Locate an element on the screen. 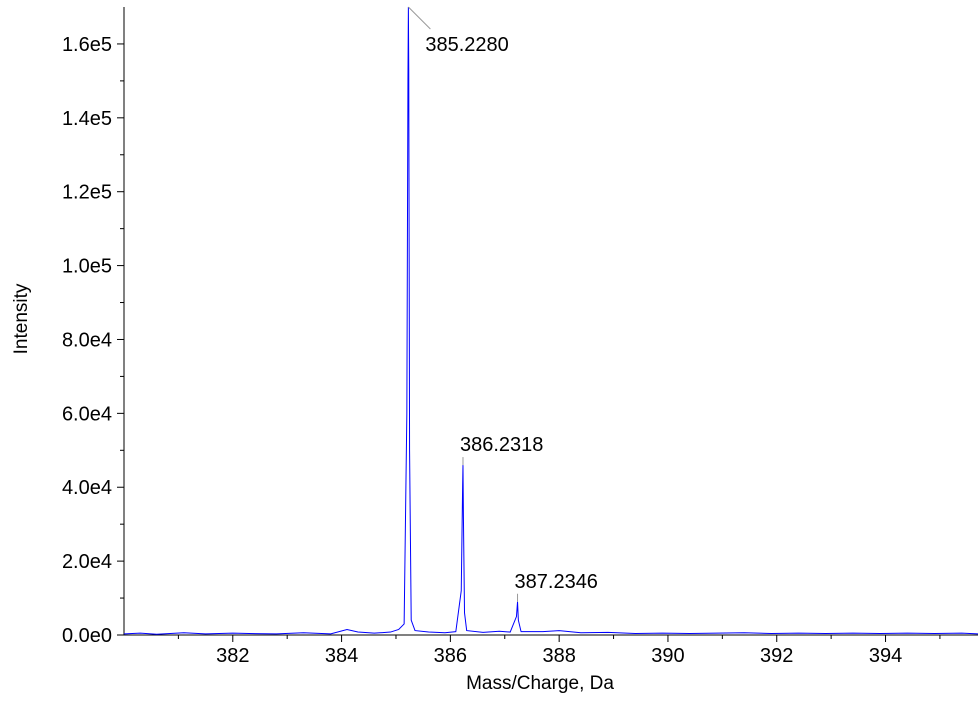 The width and height of the screenshot is (978, 702). x-axis-title: Mass/Charge, Da is located at coordinates (540, 683).